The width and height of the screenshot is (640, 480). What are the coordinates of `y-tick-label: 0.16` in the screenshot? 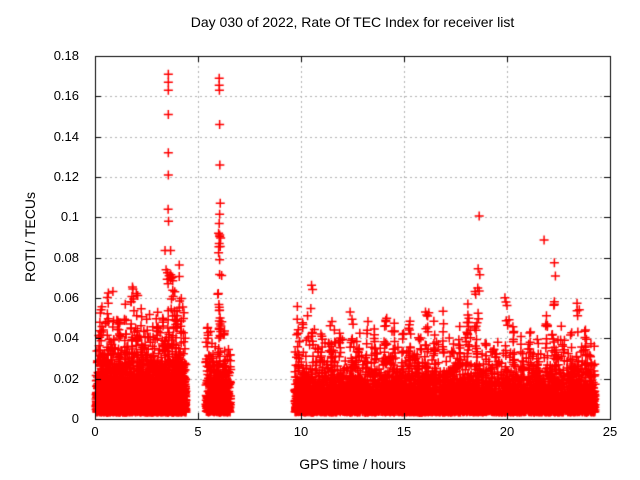 It's located at (66, 96).